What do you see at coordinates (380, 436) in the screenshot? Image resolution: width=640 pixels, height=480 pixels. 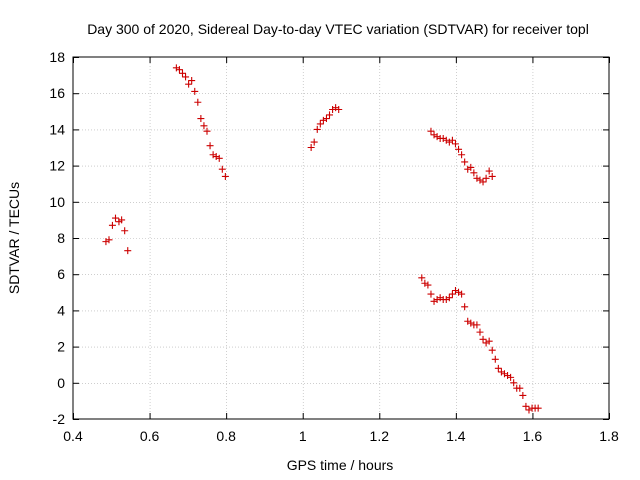 I see `x-tick-label: 1.2` at bounding box center [380, 436].